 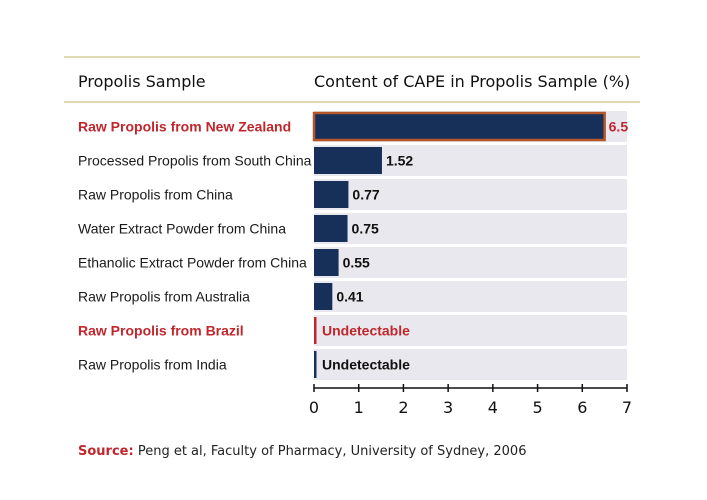 What do you see at coordinates (359, 407) in the screenshot?
I see `x-tick-label: 1` at bounding box center [359, 407].